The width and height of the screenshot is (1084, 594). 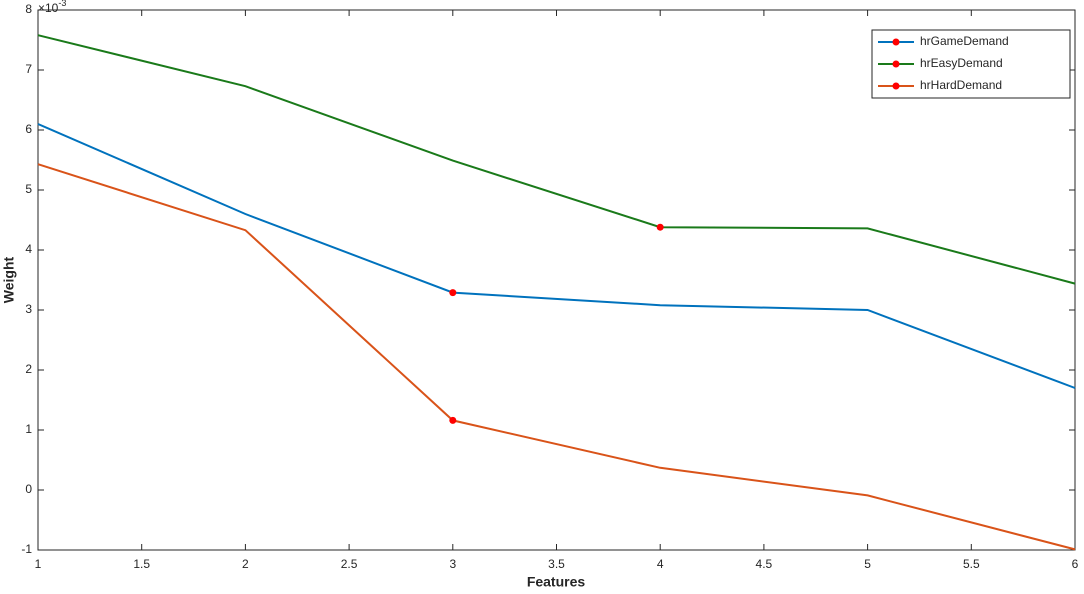 I want to click on y-tick-label: 6, so click(x=28, y=129).